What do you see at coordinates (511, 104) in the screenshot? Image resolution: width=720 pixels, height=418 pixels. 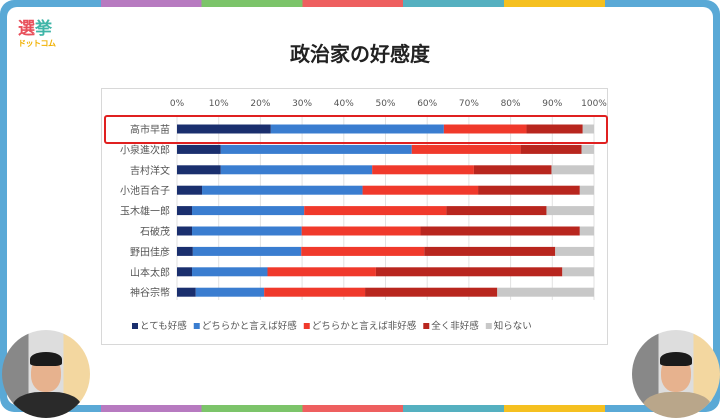 I see `x-tick-label: 80%` at bounding box center [511, 104].